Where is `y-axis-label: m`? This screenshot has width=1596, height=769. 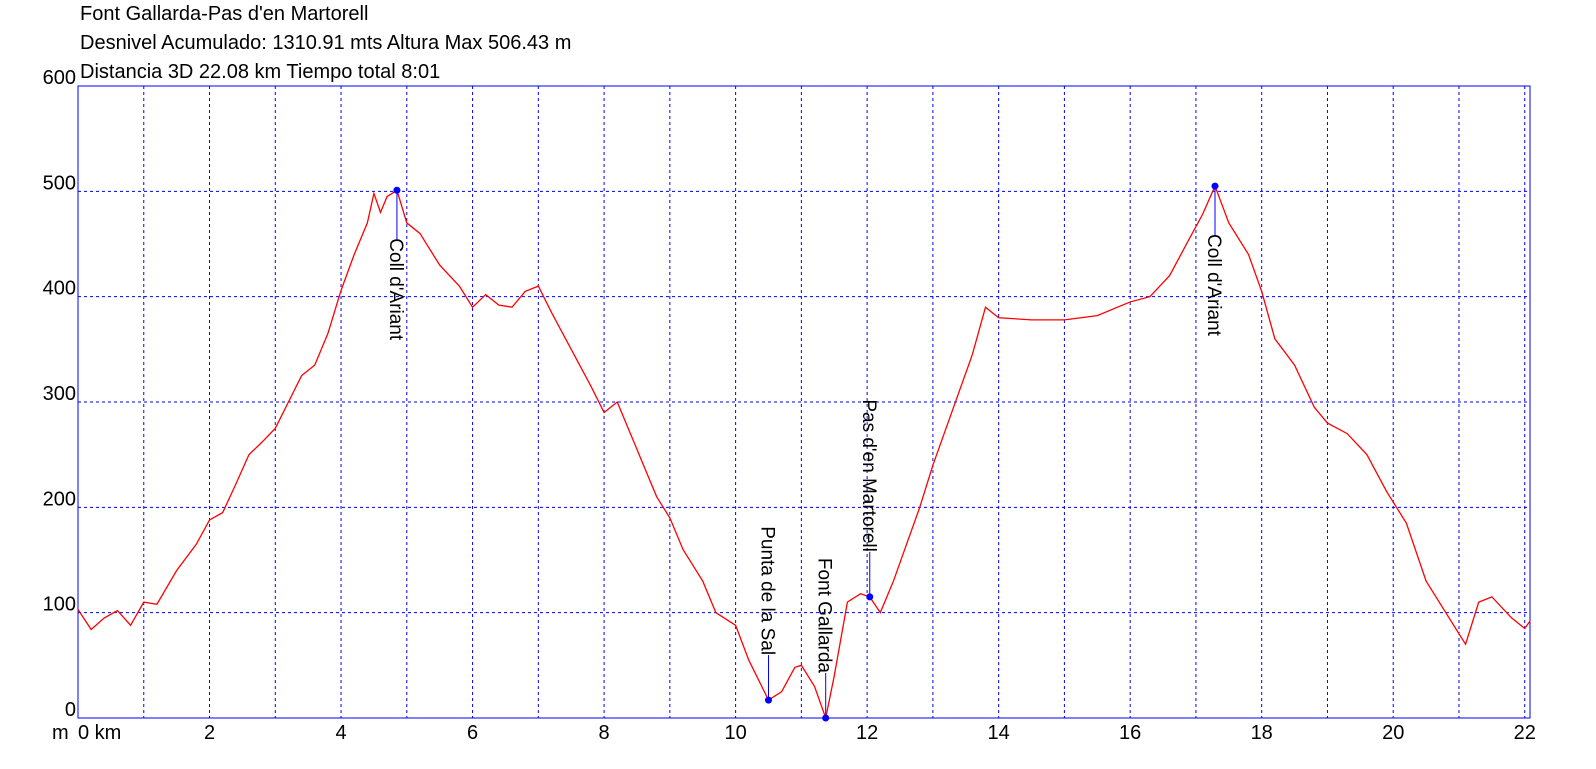 y-axis-label: m is located at coordinates (60, 733).